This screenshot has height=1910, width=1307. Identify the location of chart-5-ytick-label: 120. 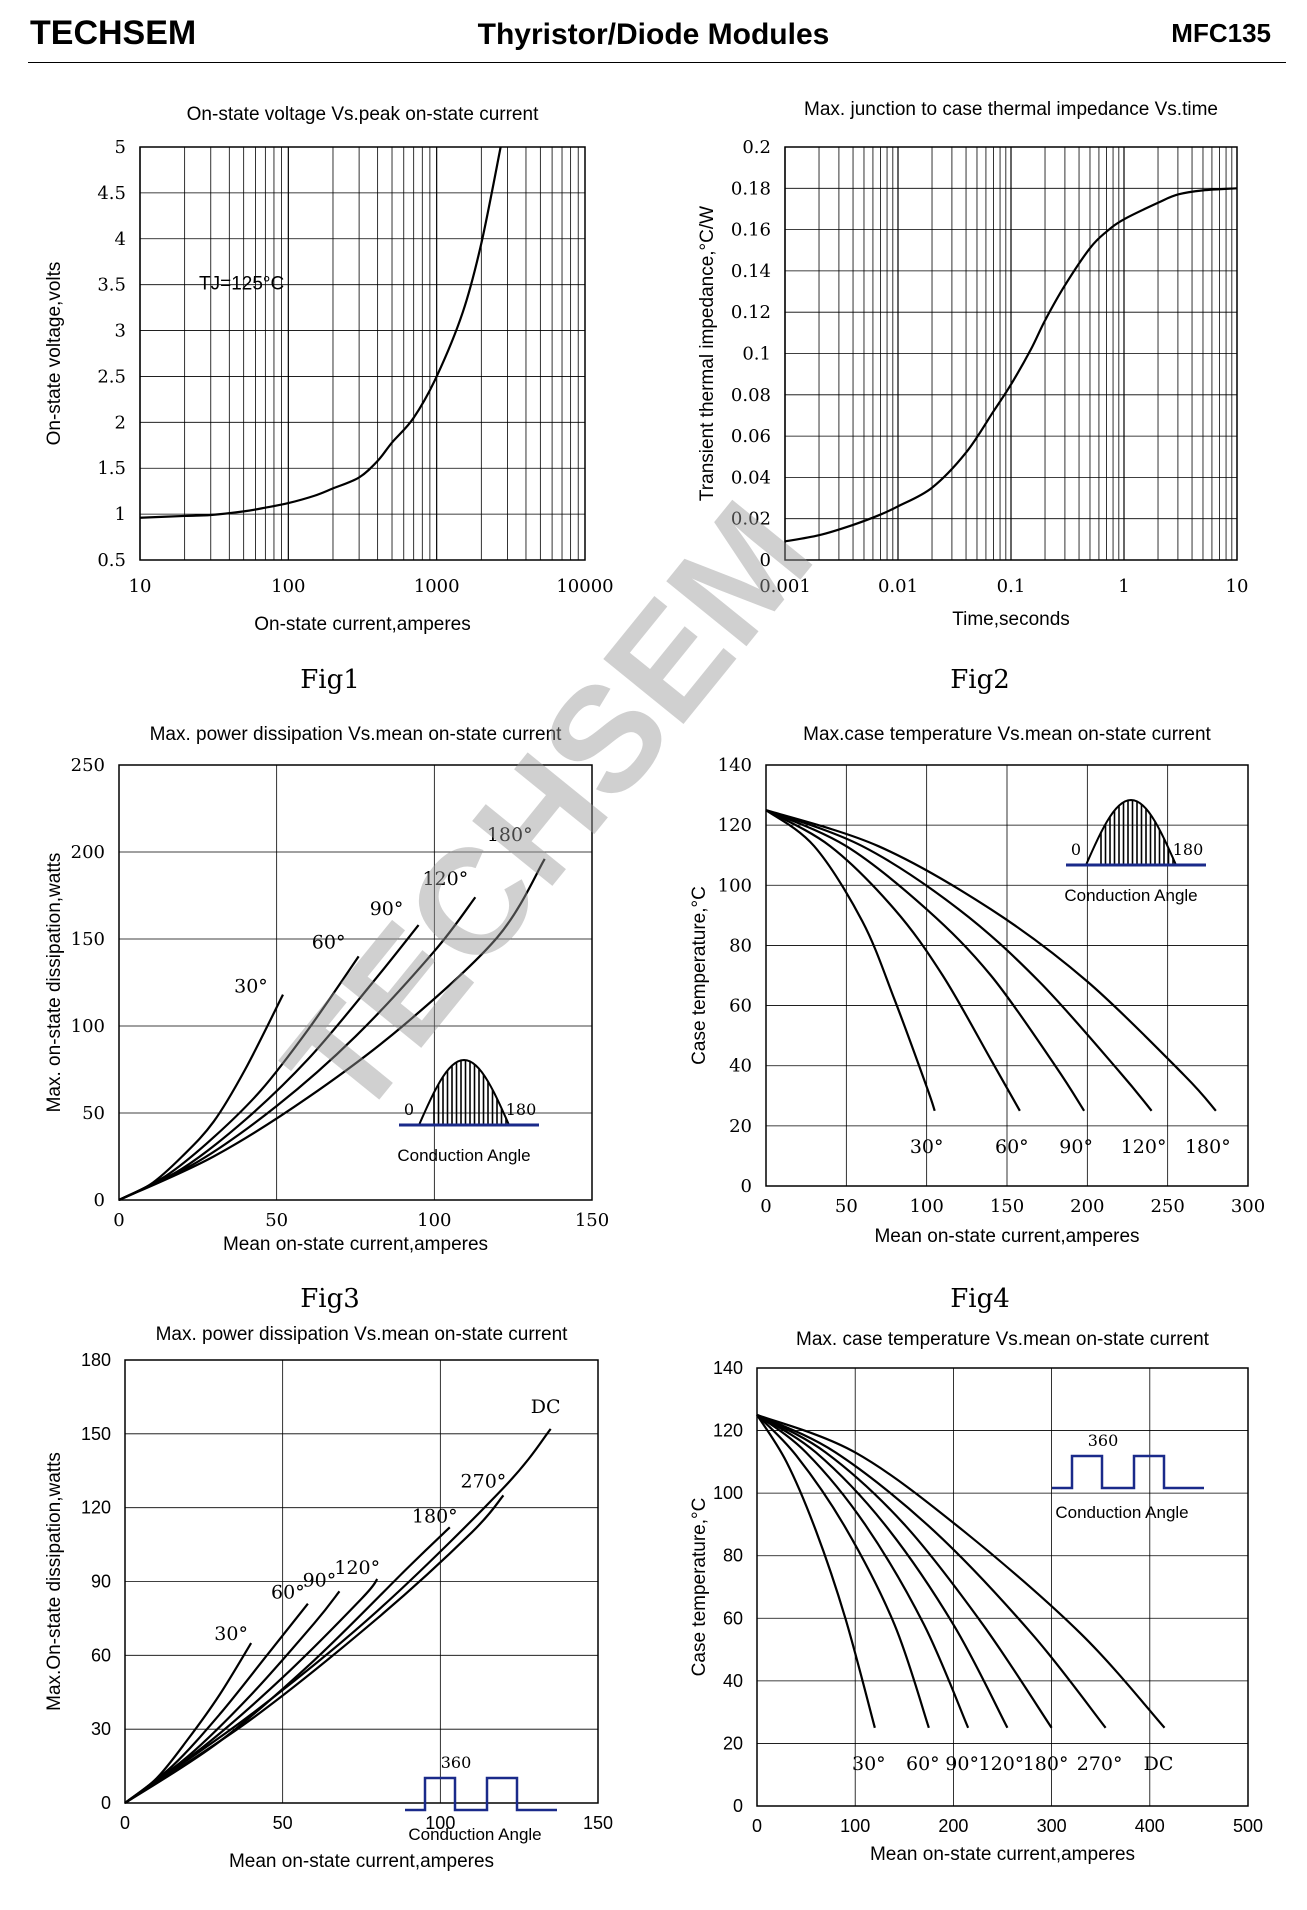
(728, 1431).